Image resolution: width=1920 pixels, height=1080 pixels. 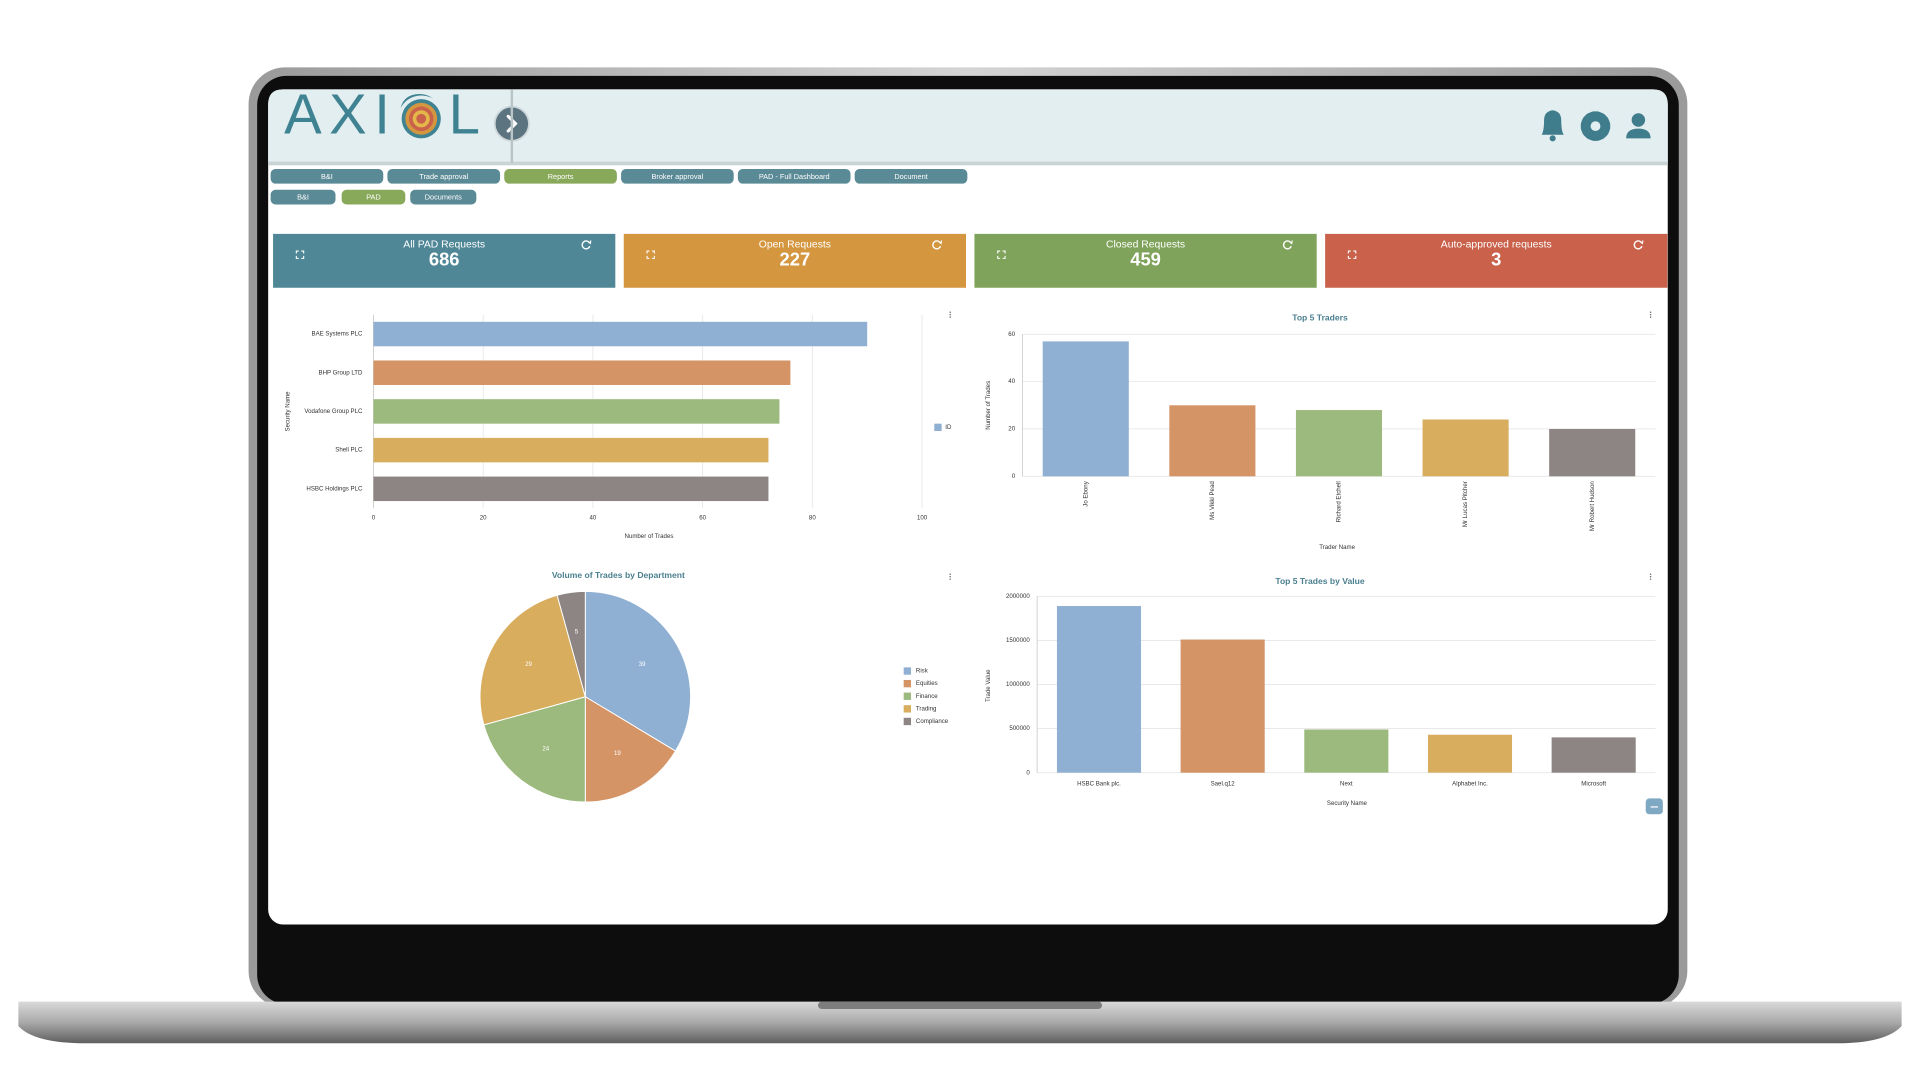 I want to click on y-tick-label: 1000000, so click(x=1018, y=684).